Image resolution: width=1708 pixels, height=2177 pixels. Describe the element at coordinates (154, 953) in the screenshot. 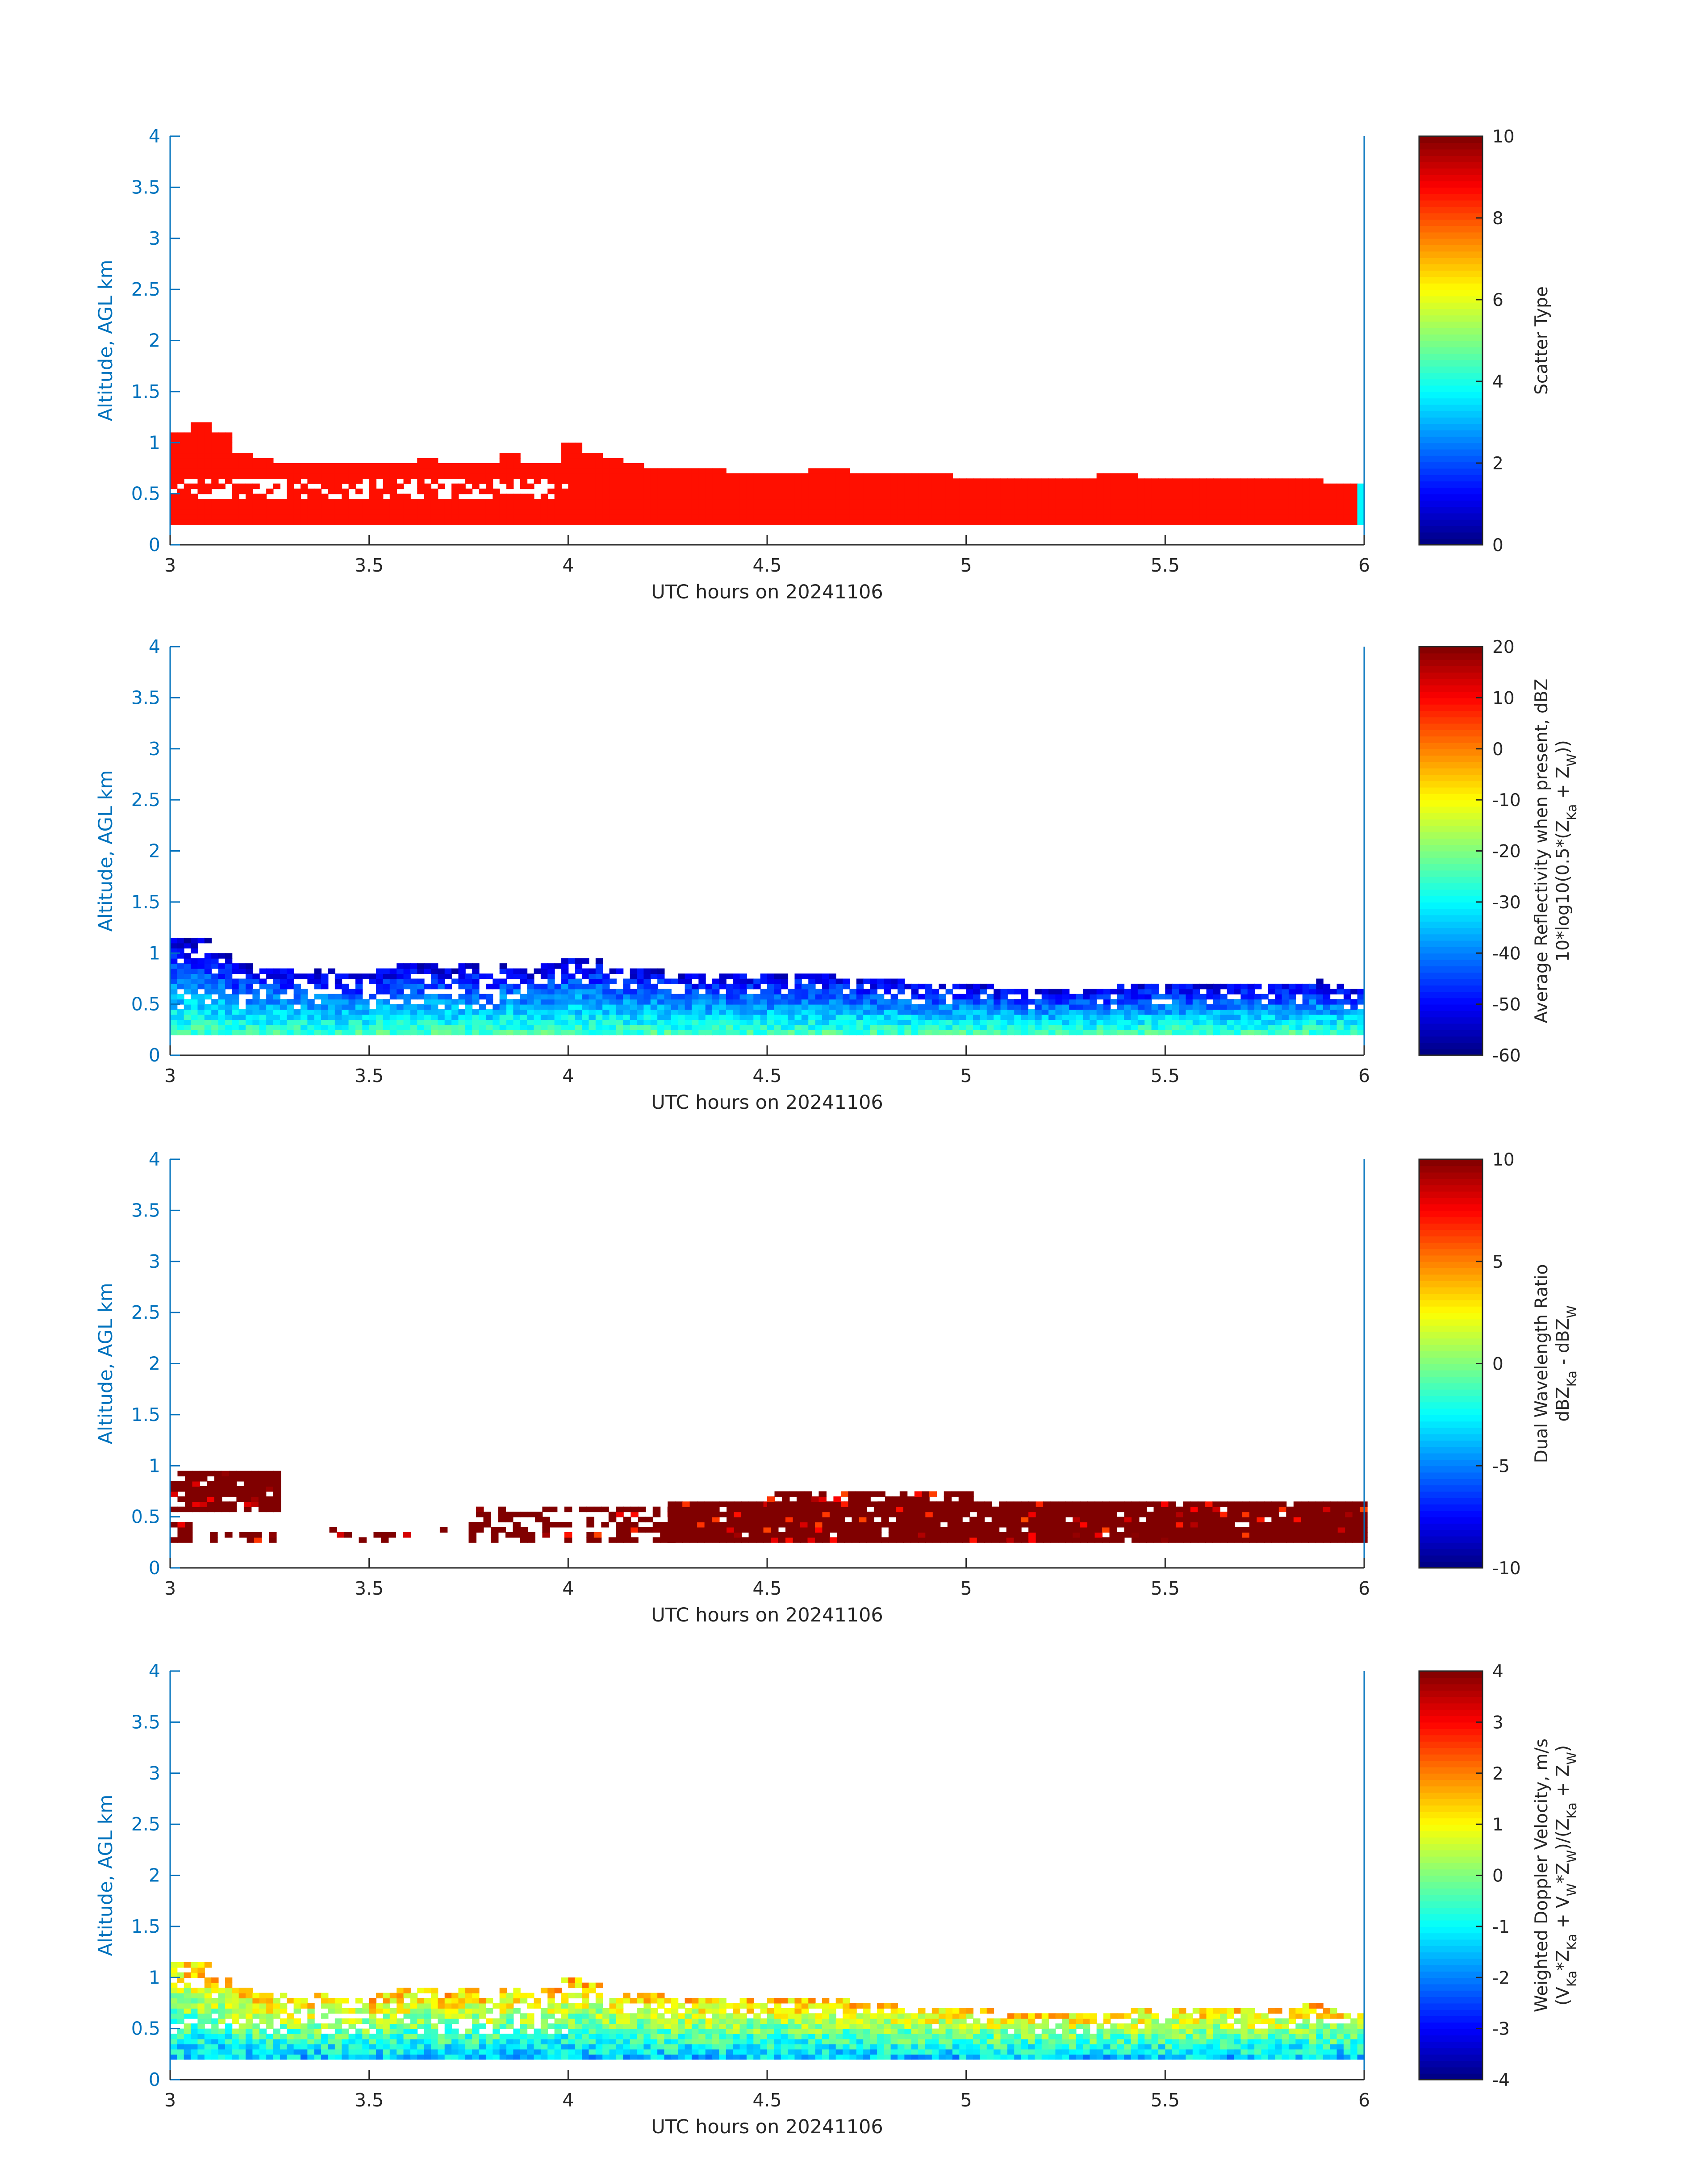

I see `y-tick-label: 1` at that location.